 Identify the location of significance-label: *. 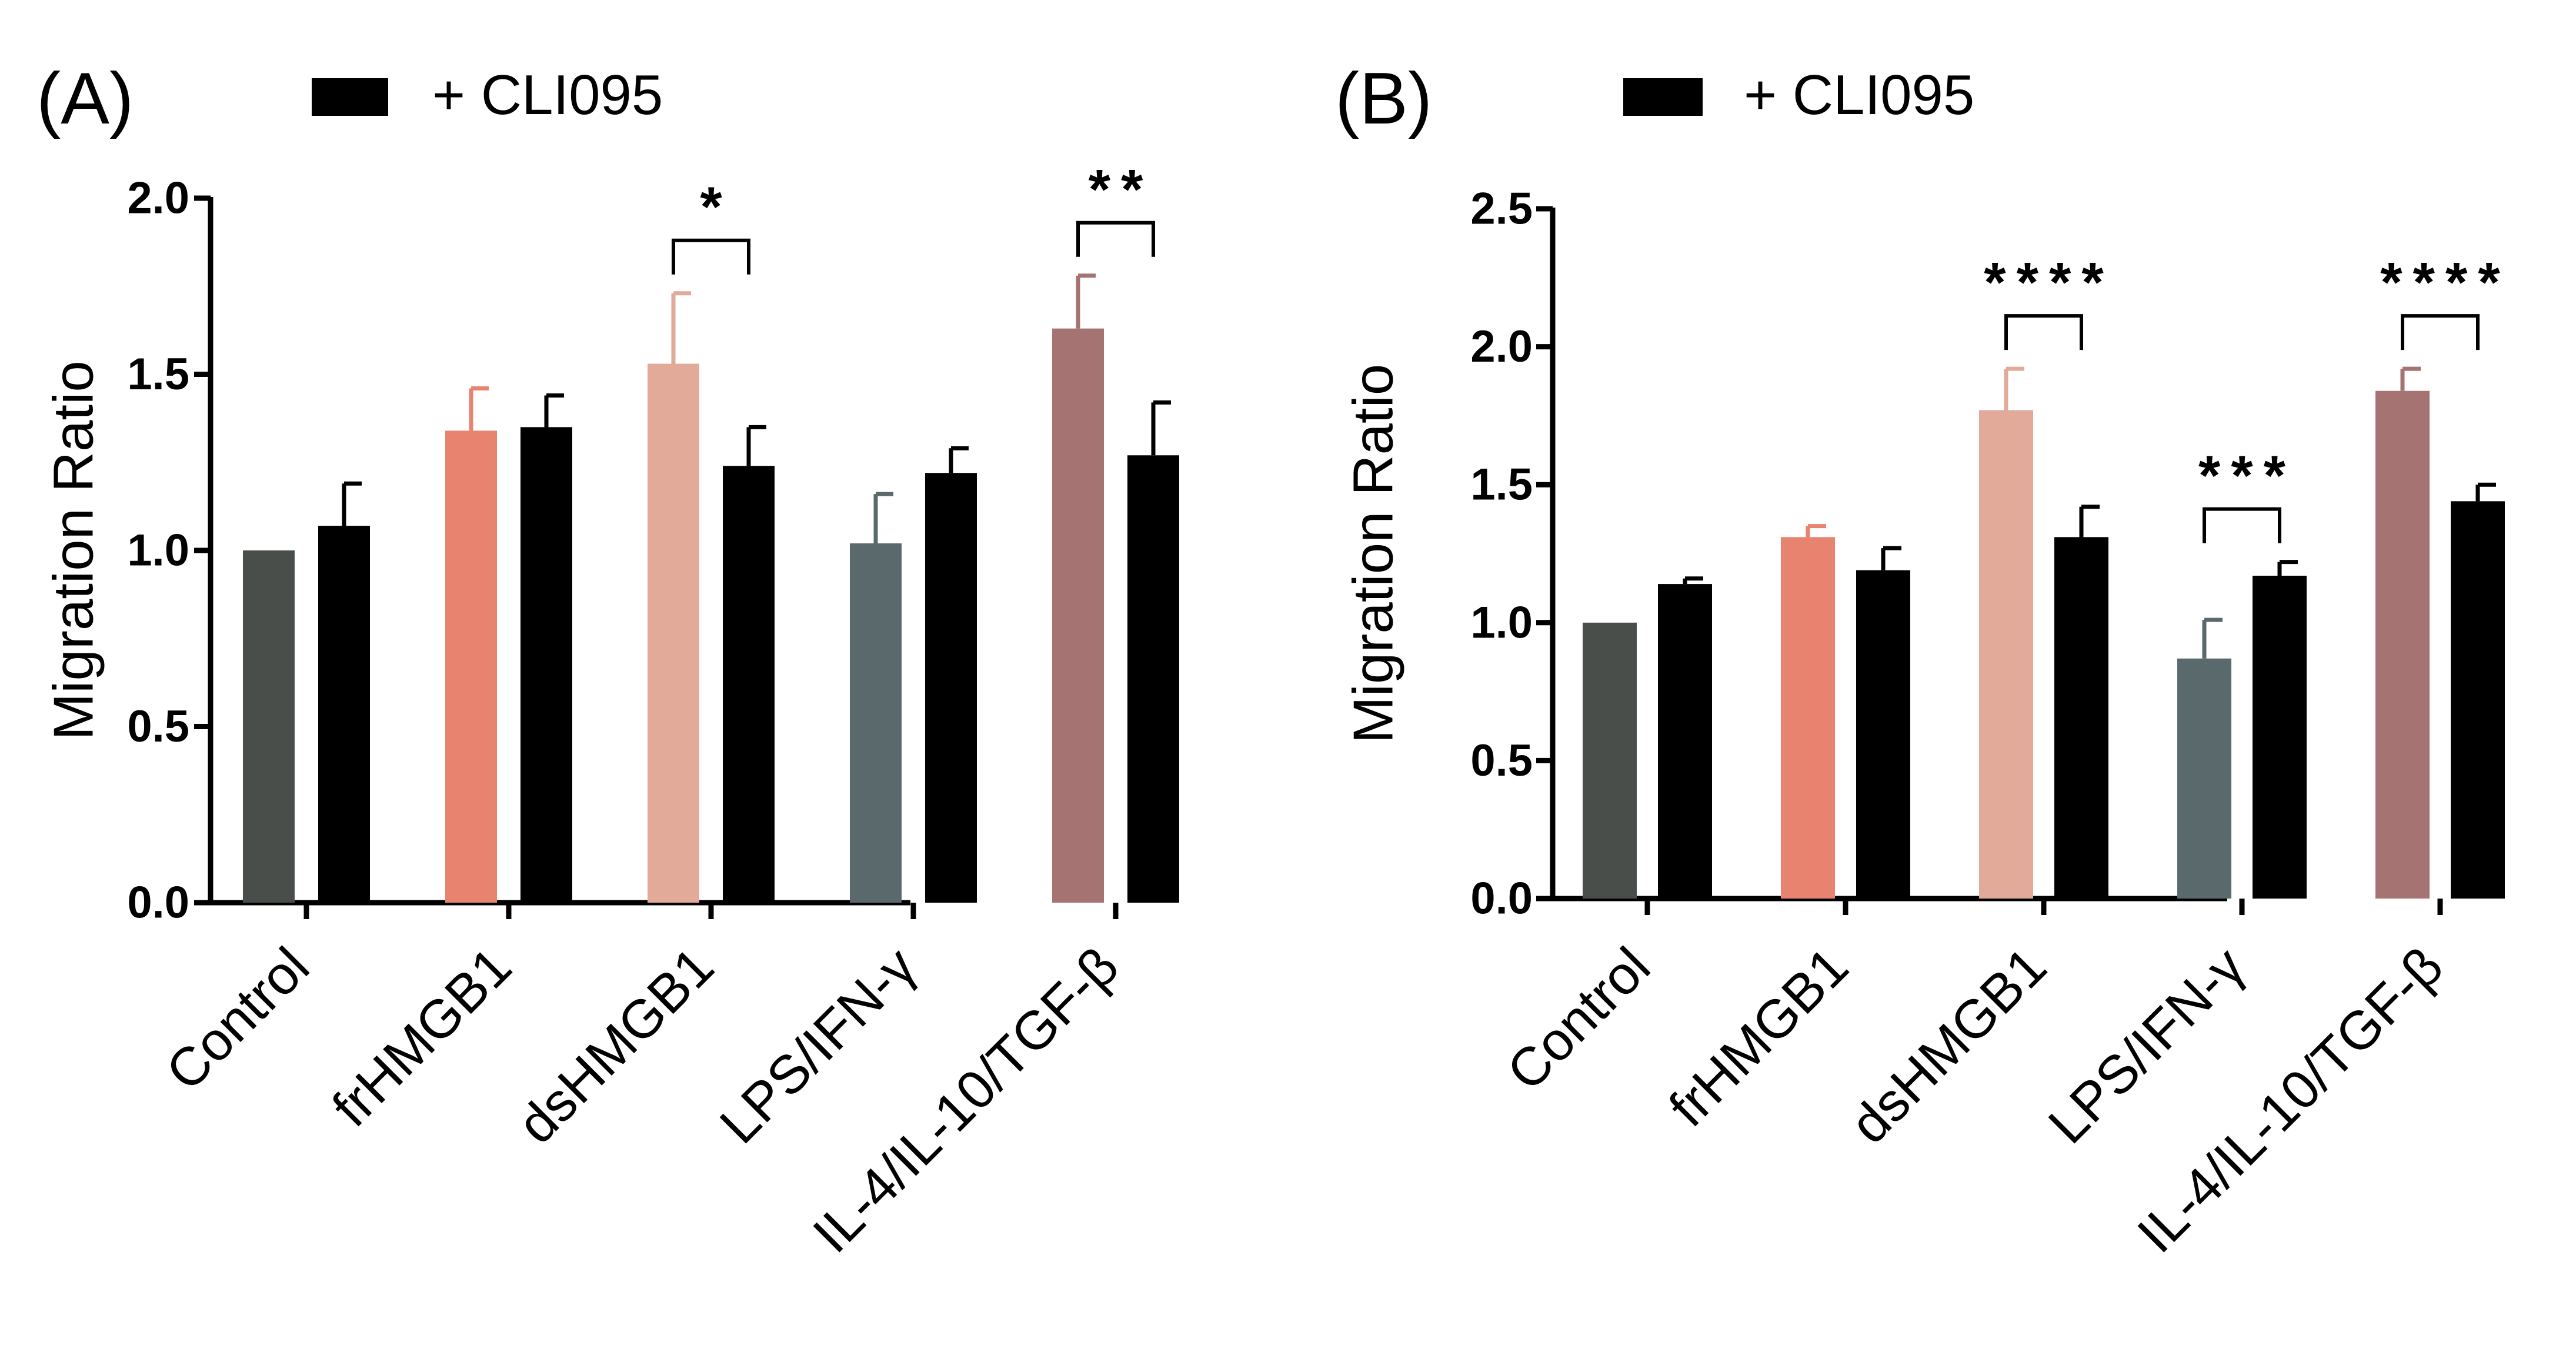
(716, 207).